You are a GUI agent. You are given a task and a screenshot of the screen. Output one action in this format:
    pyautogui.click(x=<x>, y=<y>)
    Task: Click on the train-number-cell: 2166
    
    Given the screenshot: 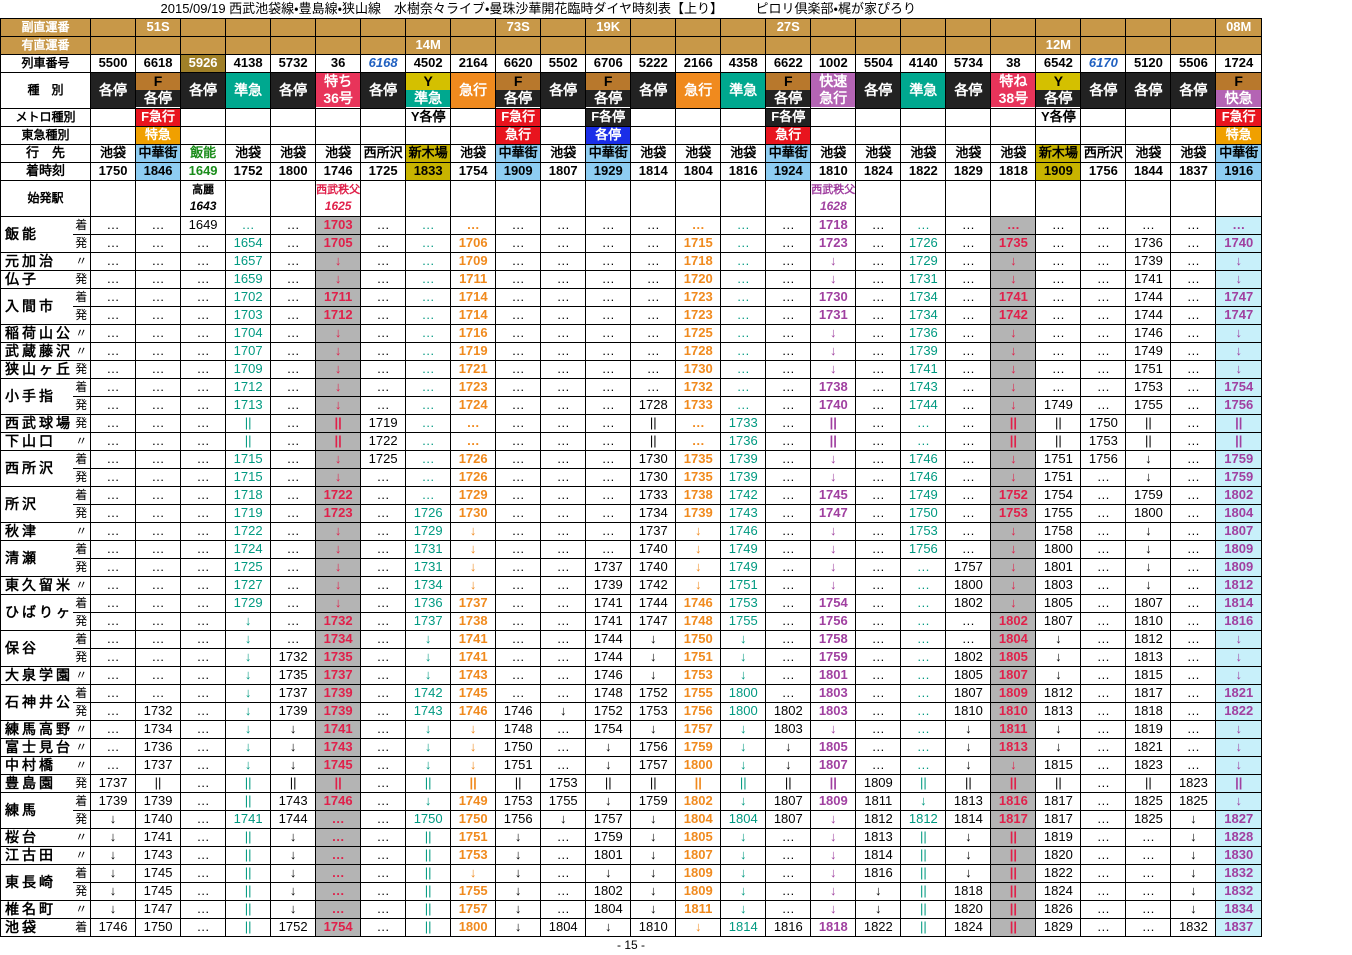 What is the action you would take?
    pyautogui.click(x=698, y=63)
    